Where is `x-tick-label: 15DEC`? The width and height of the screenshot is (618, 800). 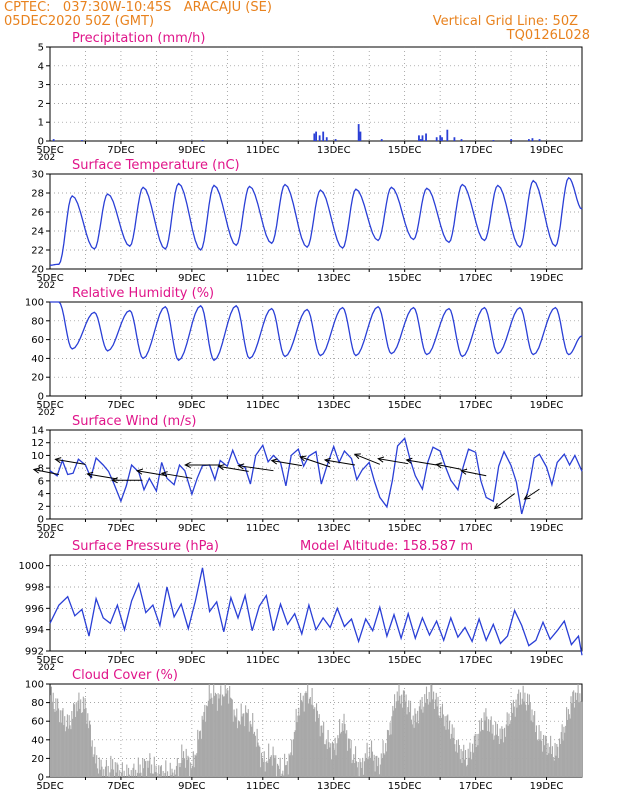 x-tick-label: 15DEC is located at coordinates (405, 528).